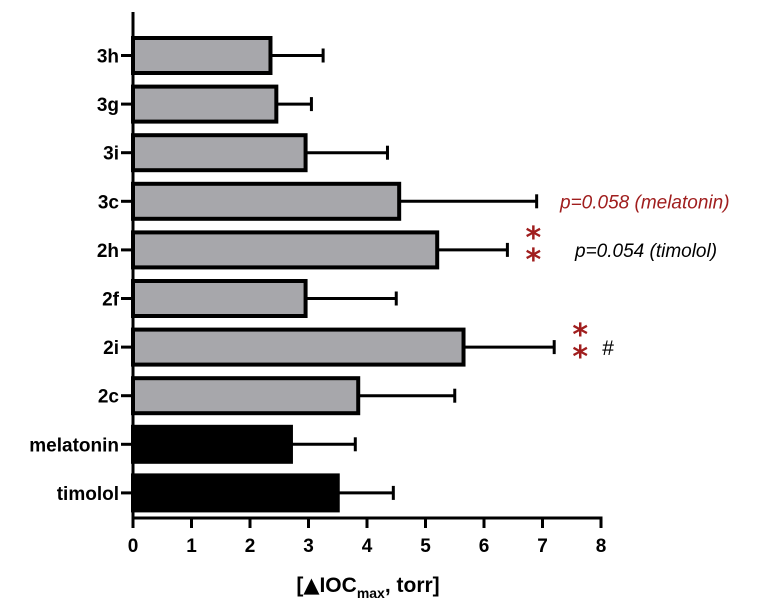 Image resolution: width=776 pixels, height=607 pixels. I want to click on y-tick-label-3g: 3g, so click(108, 105).